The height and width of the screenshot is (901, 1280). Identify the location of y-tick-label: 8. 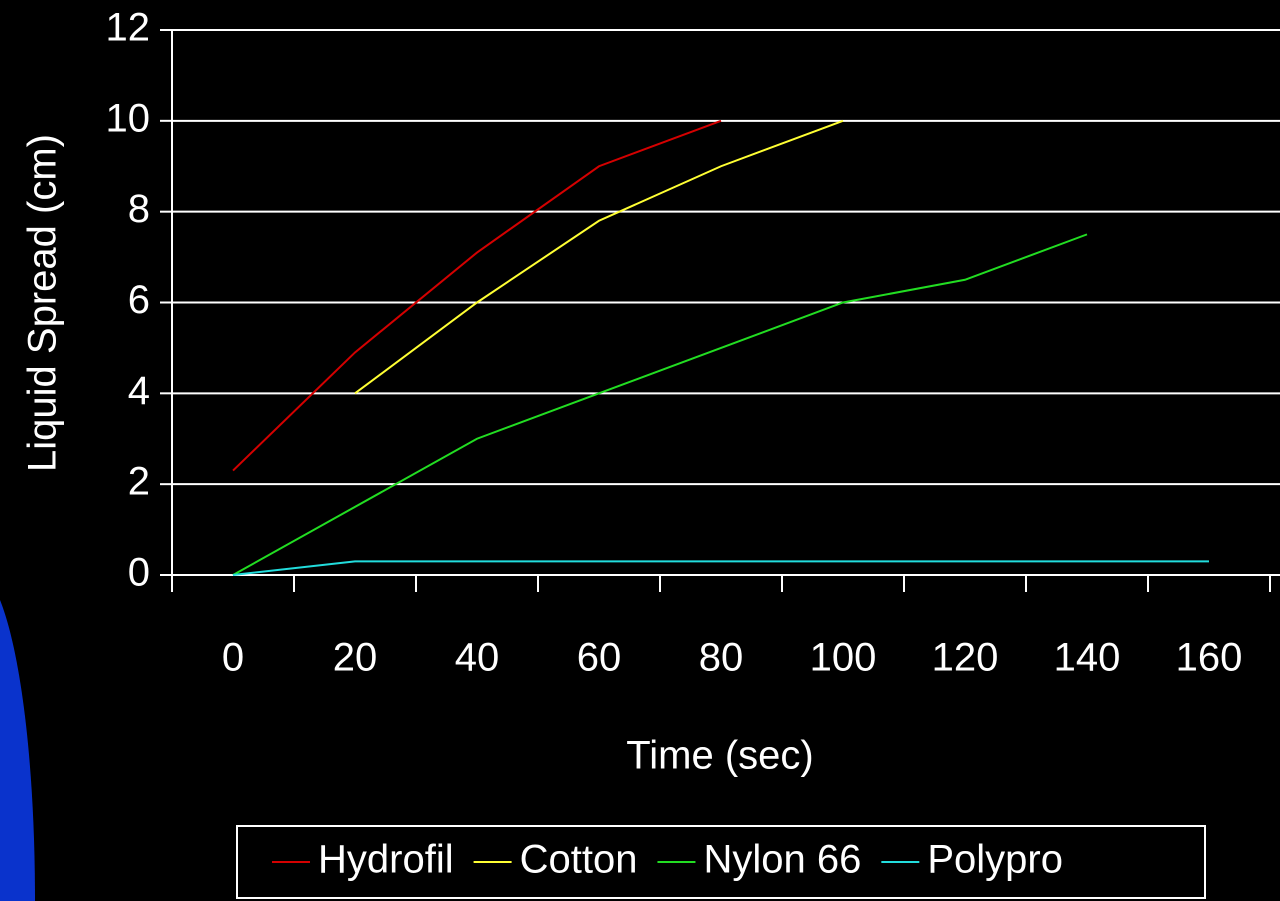
(139, 209).